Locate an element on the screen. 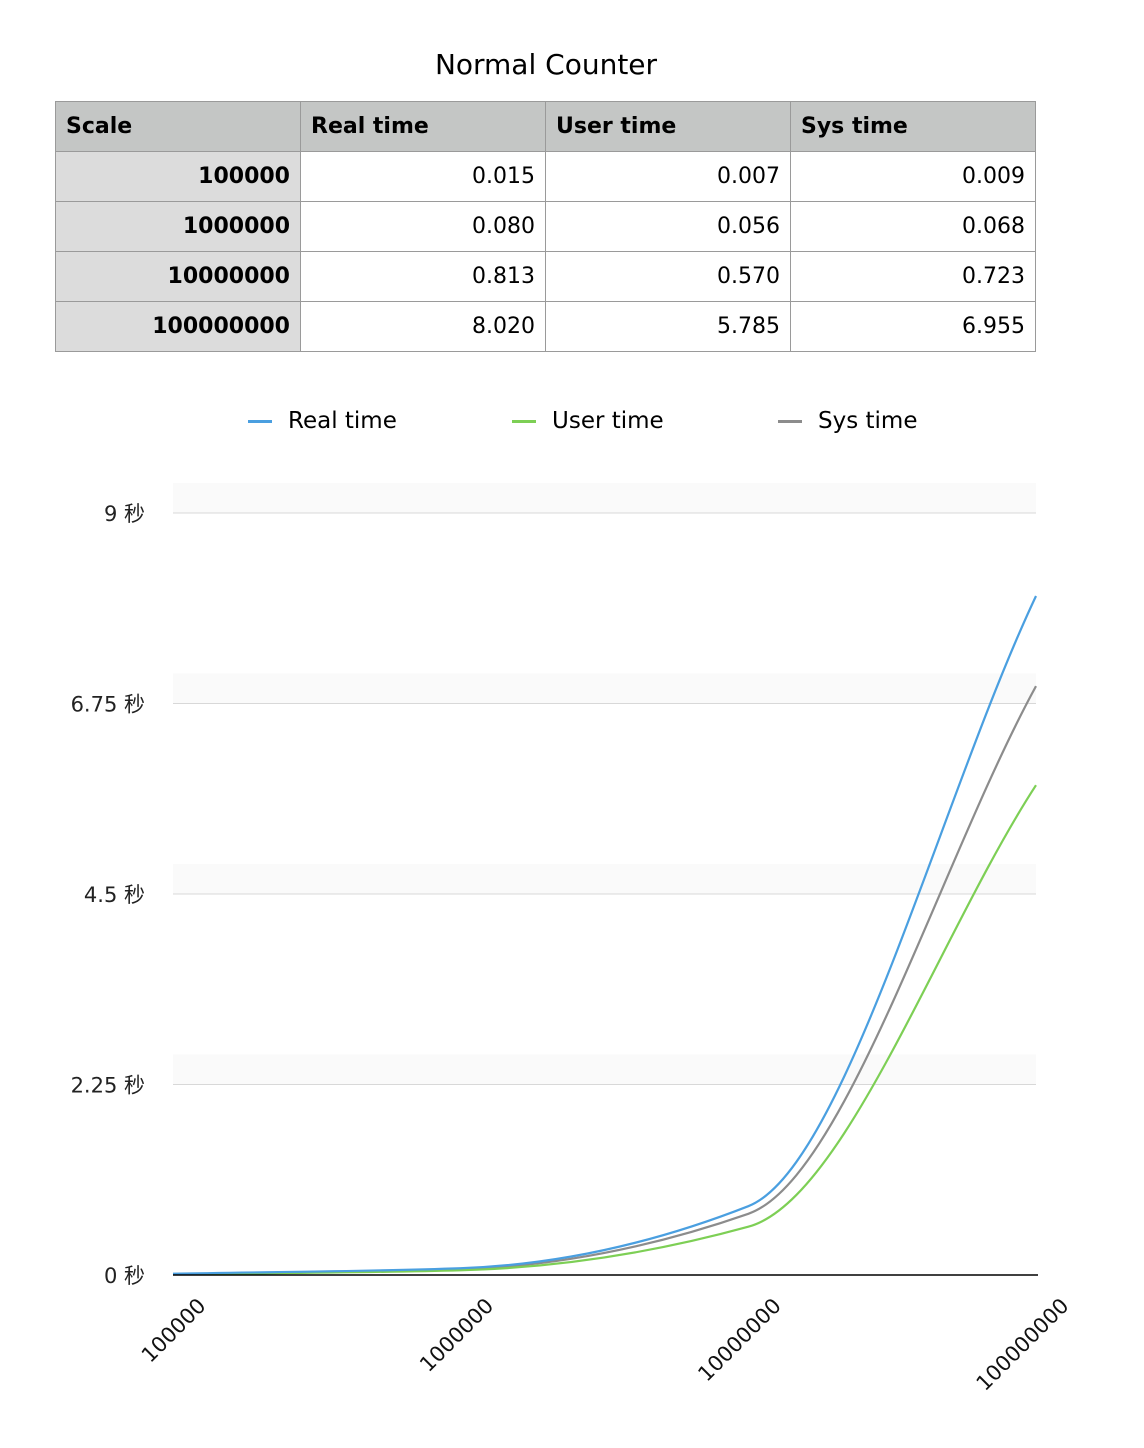  x-tick-label: 10000000 is located at coordinates (739, 1340).